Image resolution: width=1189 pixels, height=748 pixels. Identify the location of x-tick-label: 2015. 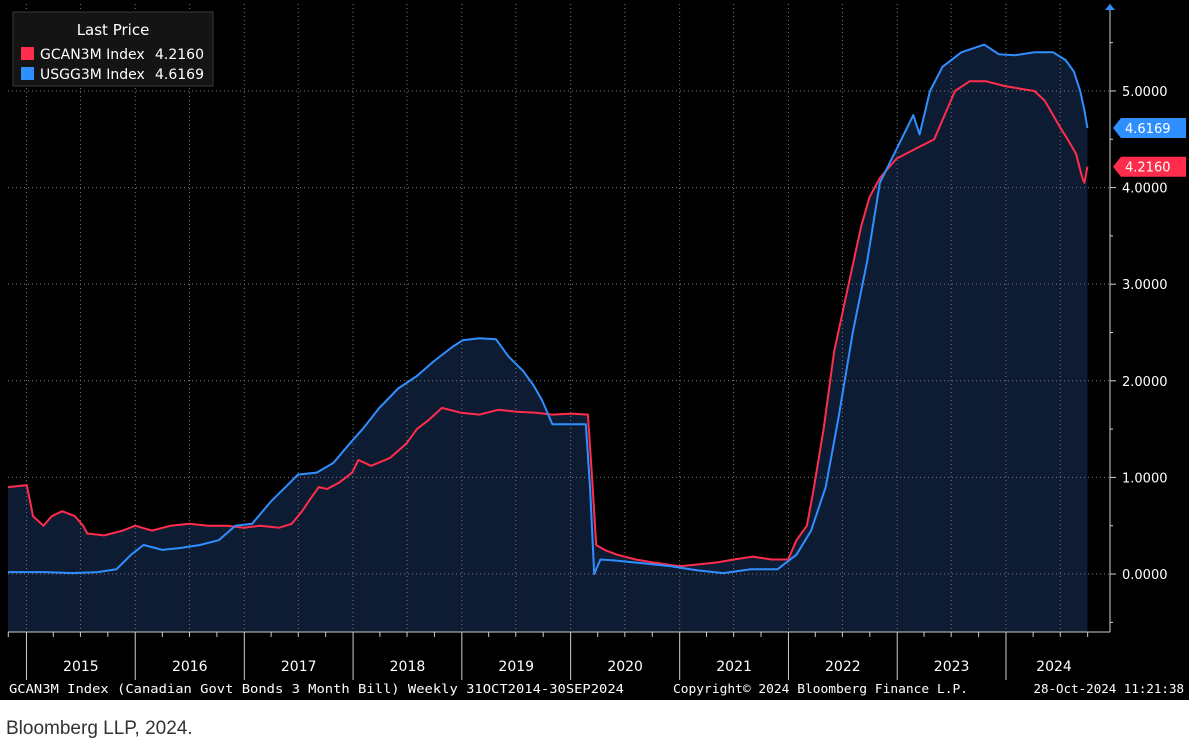
(81, 667).